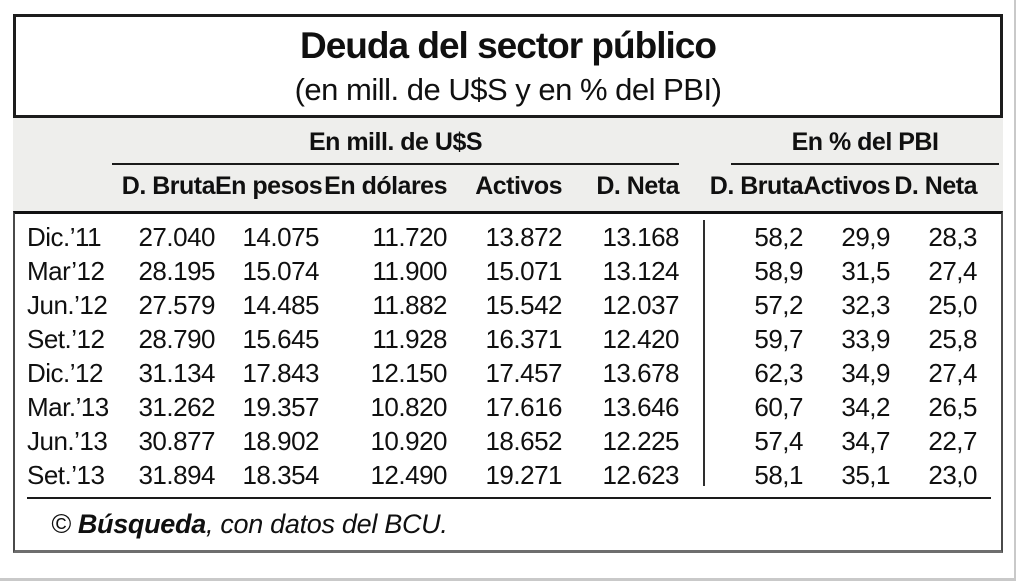 The image size is (1016, 581). What do you see at coordinates (778, 407) in the screenshot?
I see `cell-d-bruta-pbi: 60,7` at bounding box center [778, 407].